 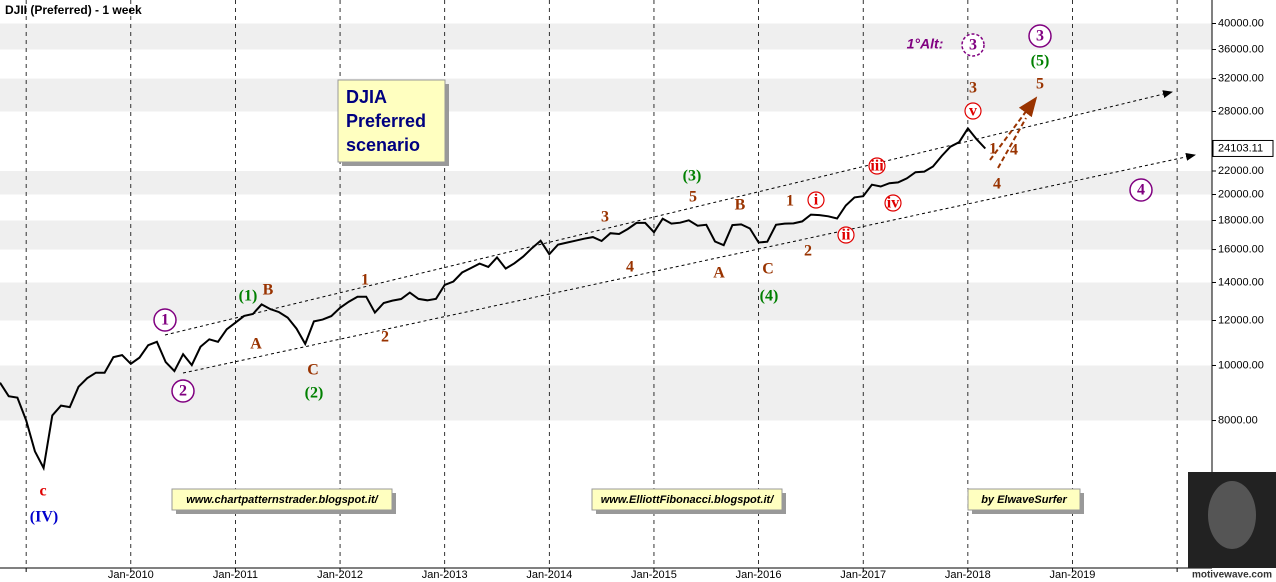 I want to click on y-tick-label: 36000.00, so click(x=1241, y=49).